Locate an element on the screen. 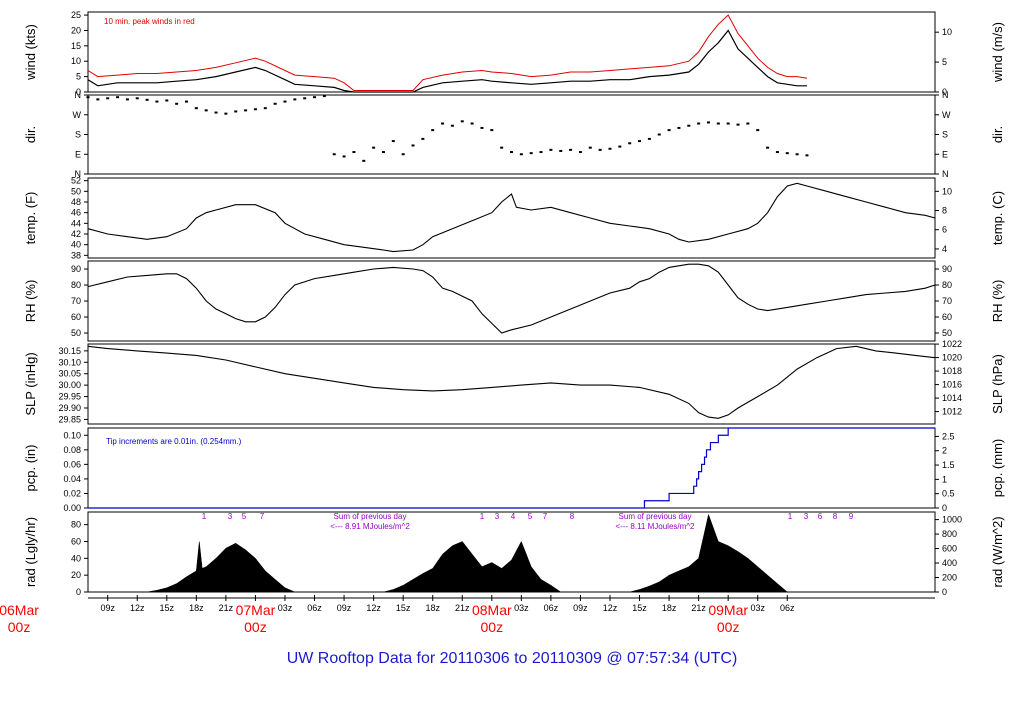 This screenshot has width=1024, height=705. rad-peak-marker: 5 is located at coordinates (244, 516).